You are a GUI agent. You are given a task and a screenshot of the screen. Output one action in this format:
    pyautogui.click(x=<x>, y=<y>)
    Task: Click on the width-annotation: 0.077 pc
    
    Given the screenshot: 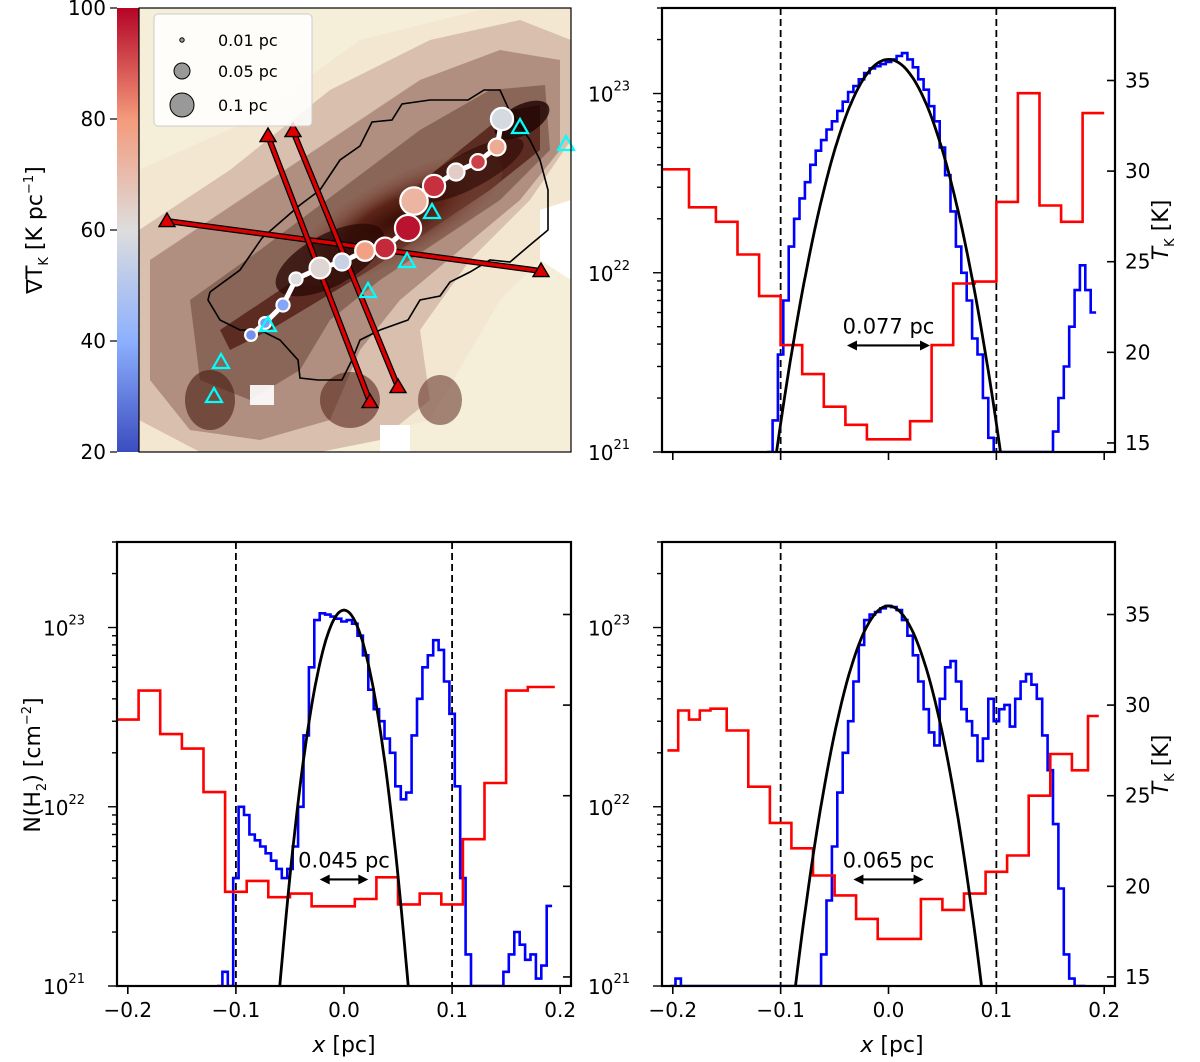 What is the action you would take?
    pyautogui.click(x=889, y=326)
    